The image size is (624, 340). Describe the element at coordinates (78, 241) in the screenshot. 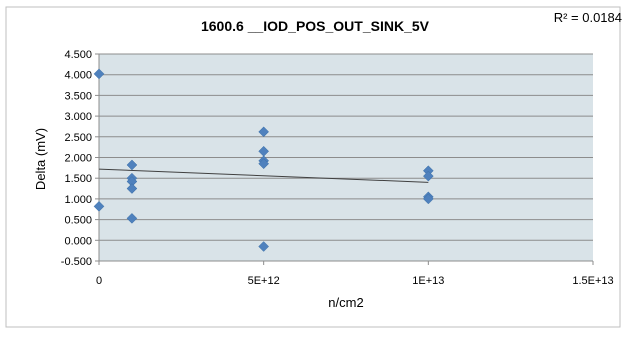

I see `y-tick-label: 0.000` at that location.